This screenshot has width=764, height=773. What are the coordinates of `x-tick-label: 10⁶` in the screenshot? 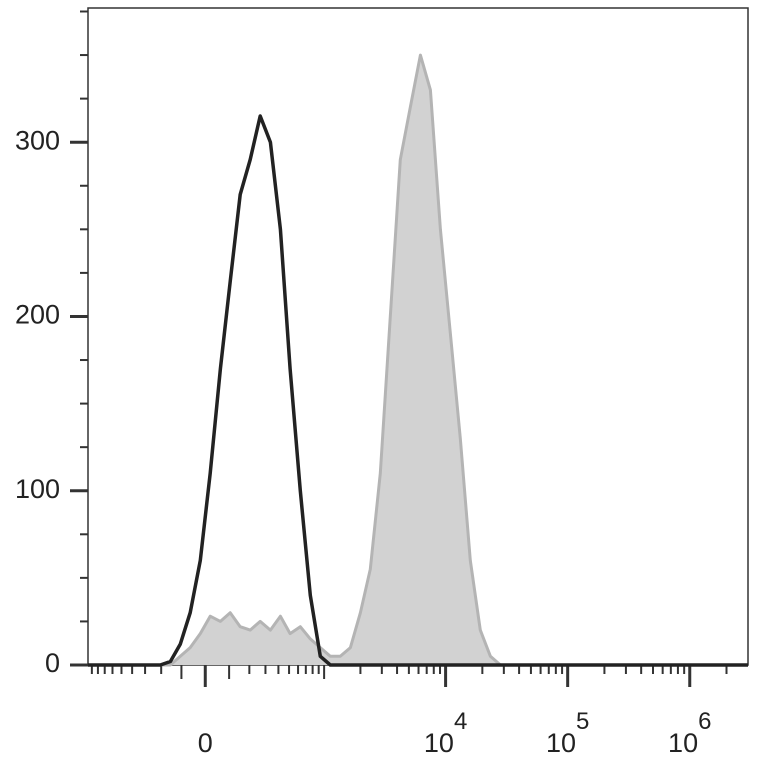 It's located at (689, 733).